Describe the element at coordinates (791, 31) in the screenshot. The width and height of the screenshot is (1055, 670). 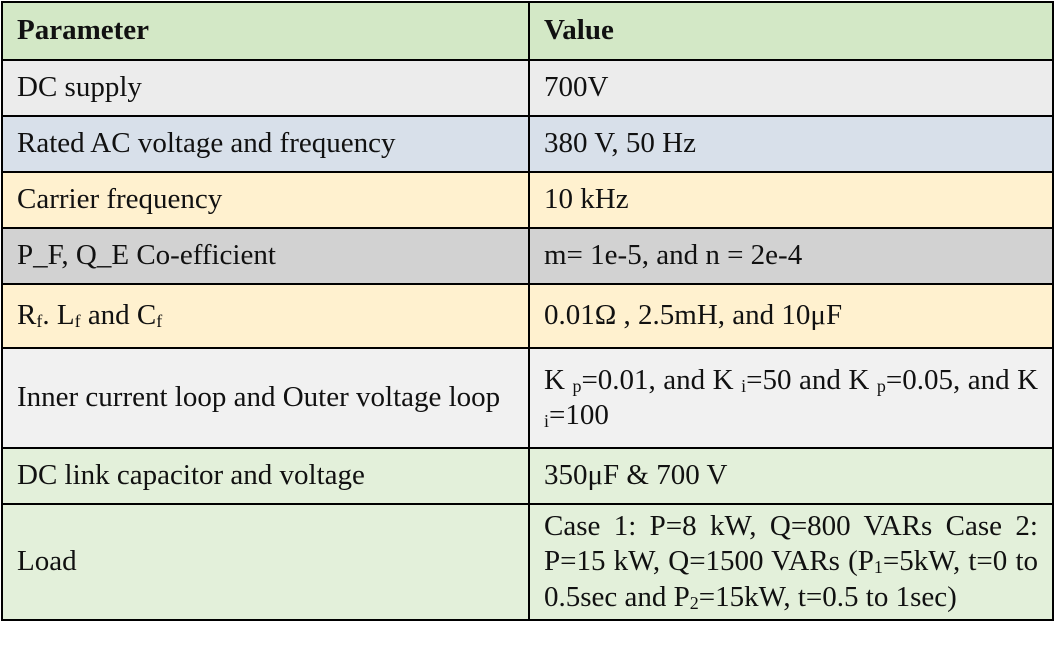
I see `header-cell: Value` at that location.